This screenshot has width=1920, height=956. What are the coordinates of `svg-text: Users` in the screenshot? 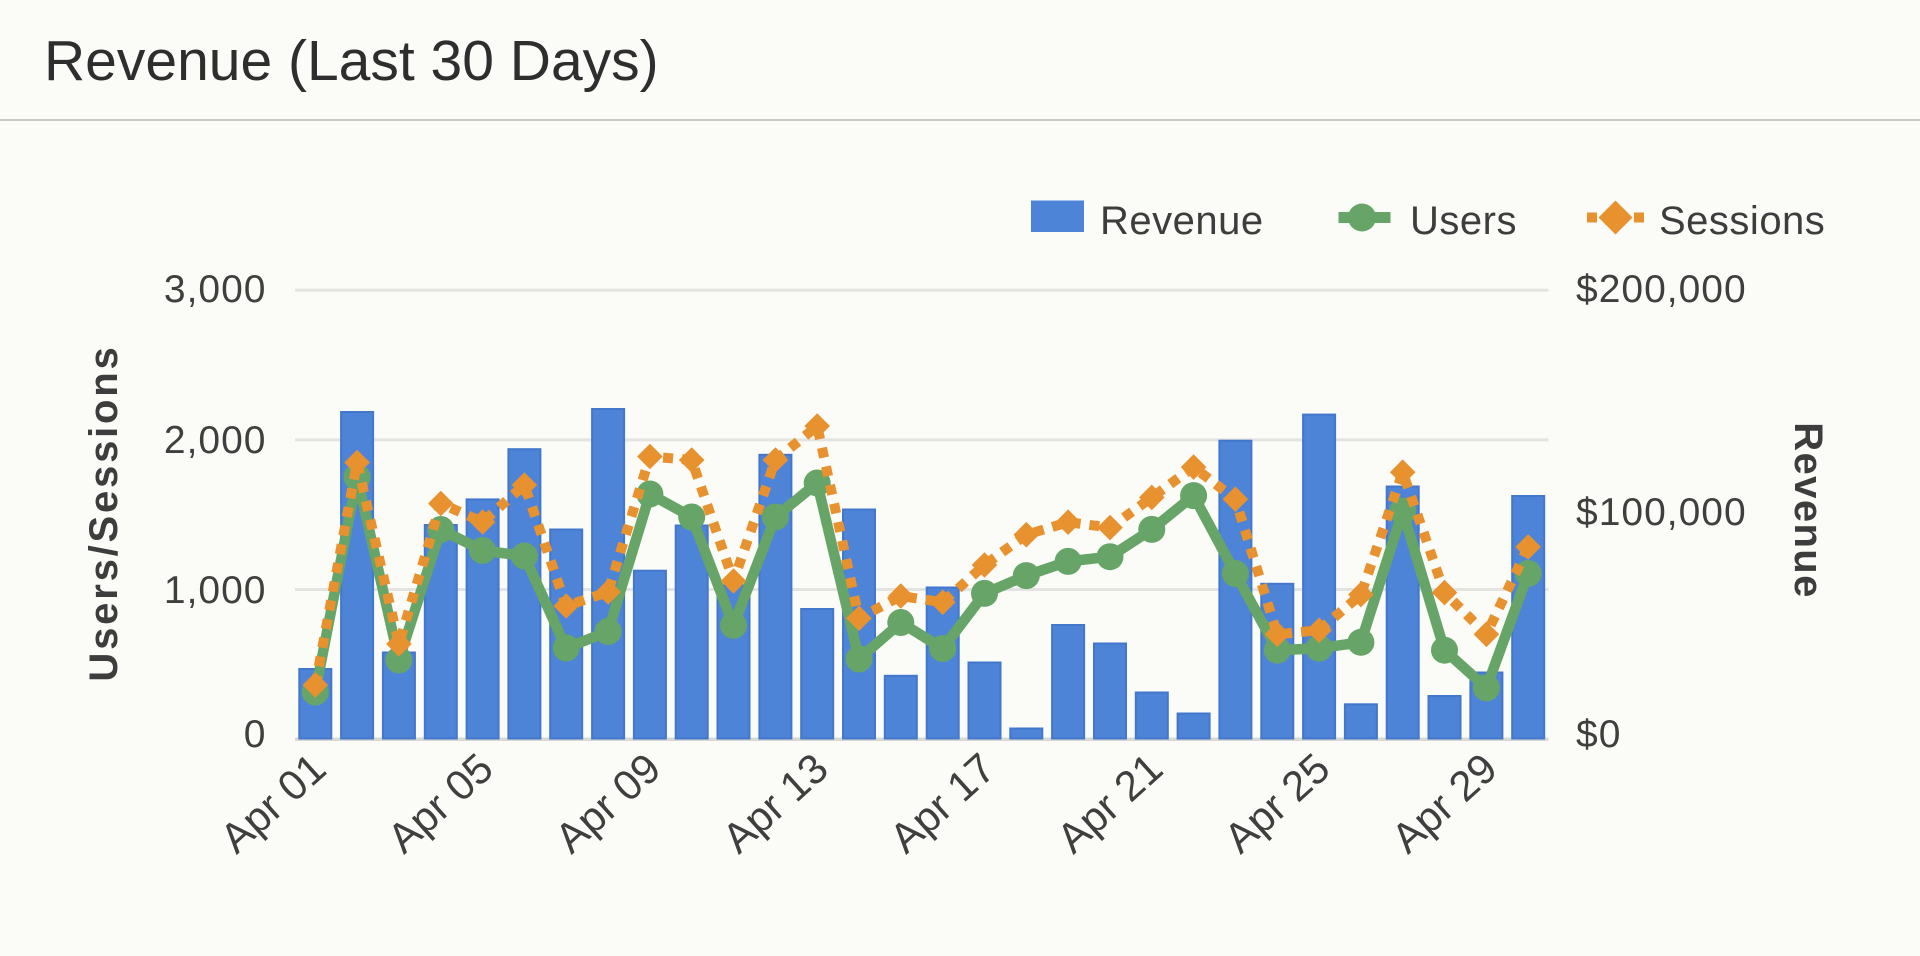 It's located at (1463, 221).